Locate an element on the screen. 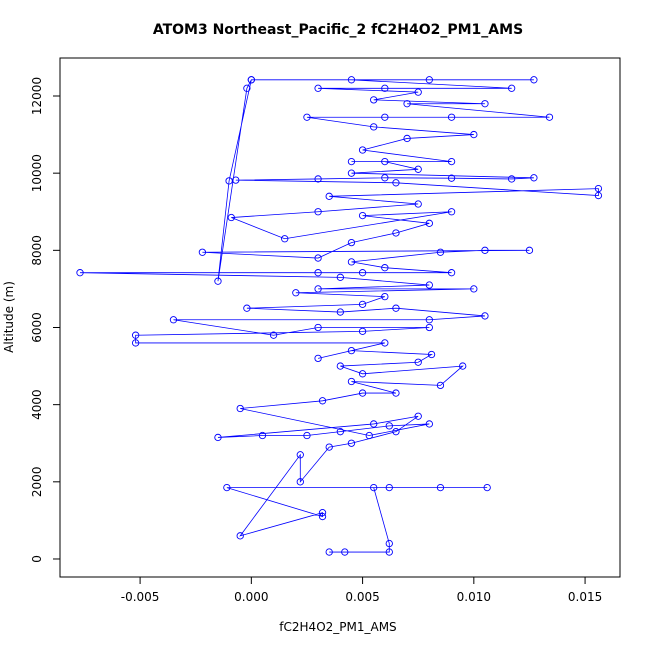 This screenshot has height=654, width=650. x-axis-label: fC2H4O2_PM1_AMS is located at coordinates (337, 627).